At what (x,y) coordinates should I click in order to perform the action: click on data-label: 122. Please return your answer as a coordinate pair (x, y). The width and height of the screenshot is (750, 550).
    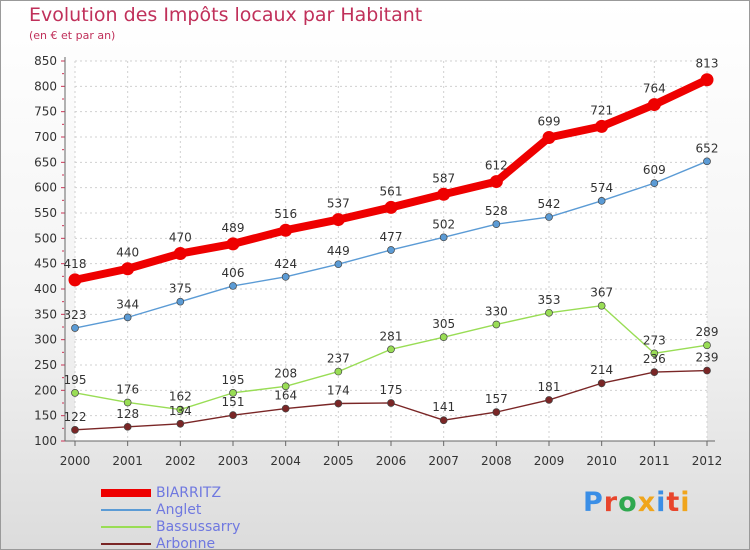
    Looking at the image, I should click on (75, 417).